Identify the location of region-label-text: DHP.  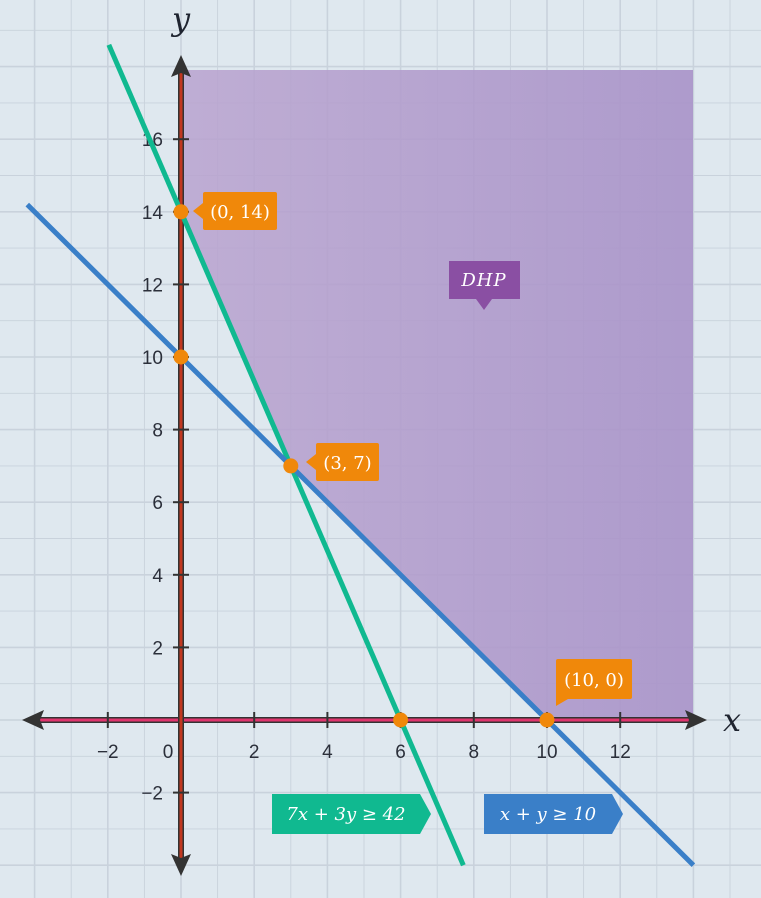
(483, 280).